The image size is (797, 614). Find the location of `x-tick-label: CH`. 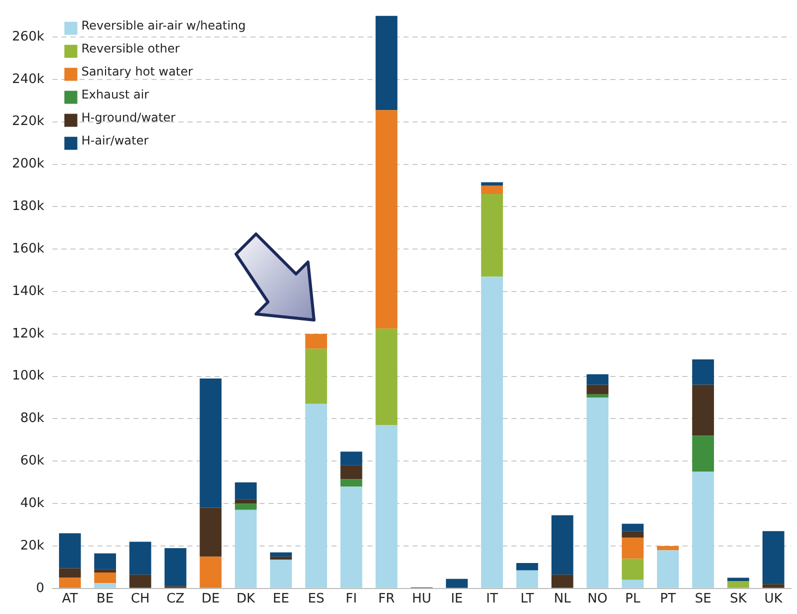

x-tick-label: CH is located at coordinates (140, 599).